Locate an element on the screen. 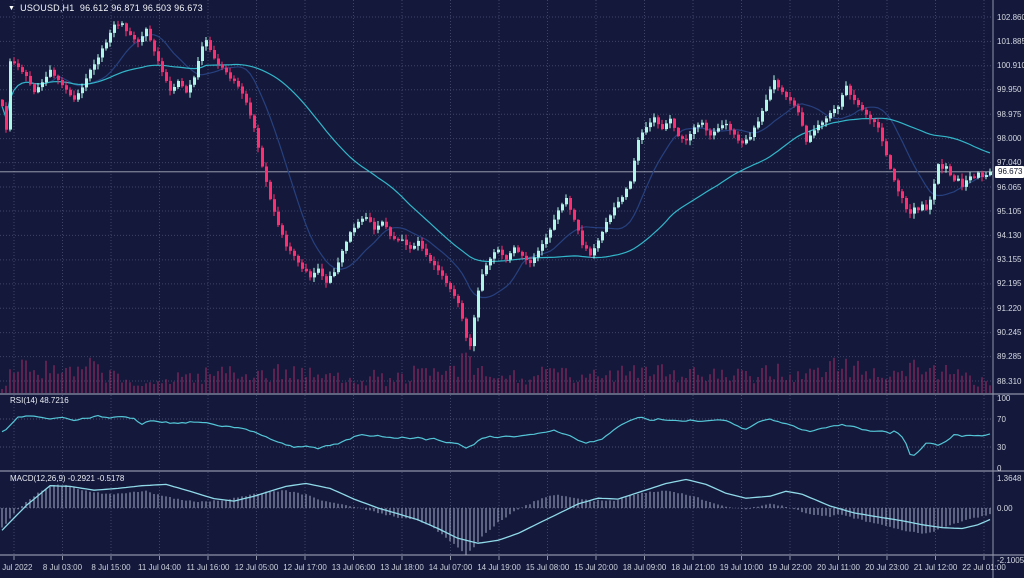 Image resolution: width=1024 pixels, height=578 pixels. macd-histogram-layer is located at coordinates (496, 519).